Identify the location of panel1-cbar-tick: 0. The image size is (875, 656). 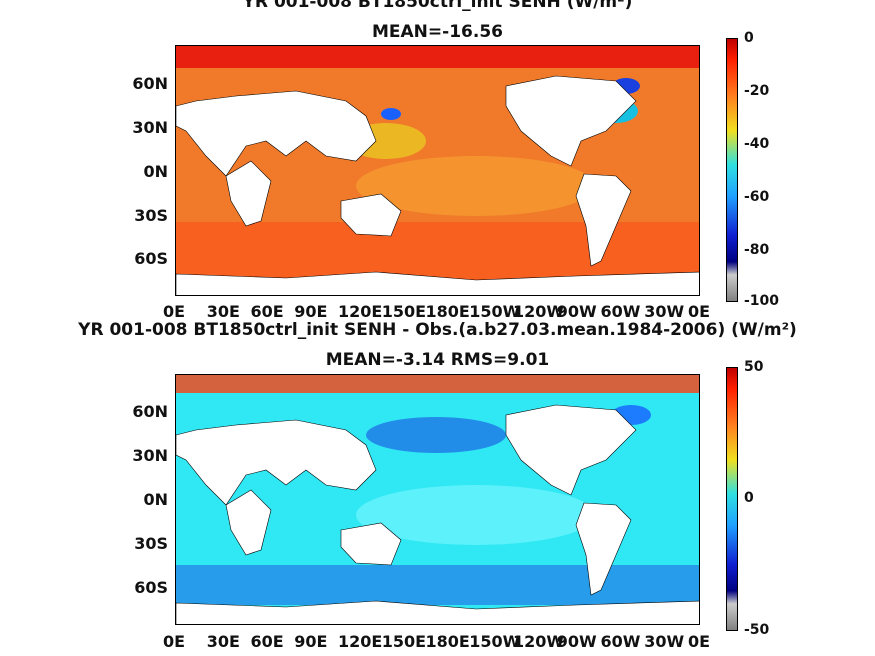
(749, 38).